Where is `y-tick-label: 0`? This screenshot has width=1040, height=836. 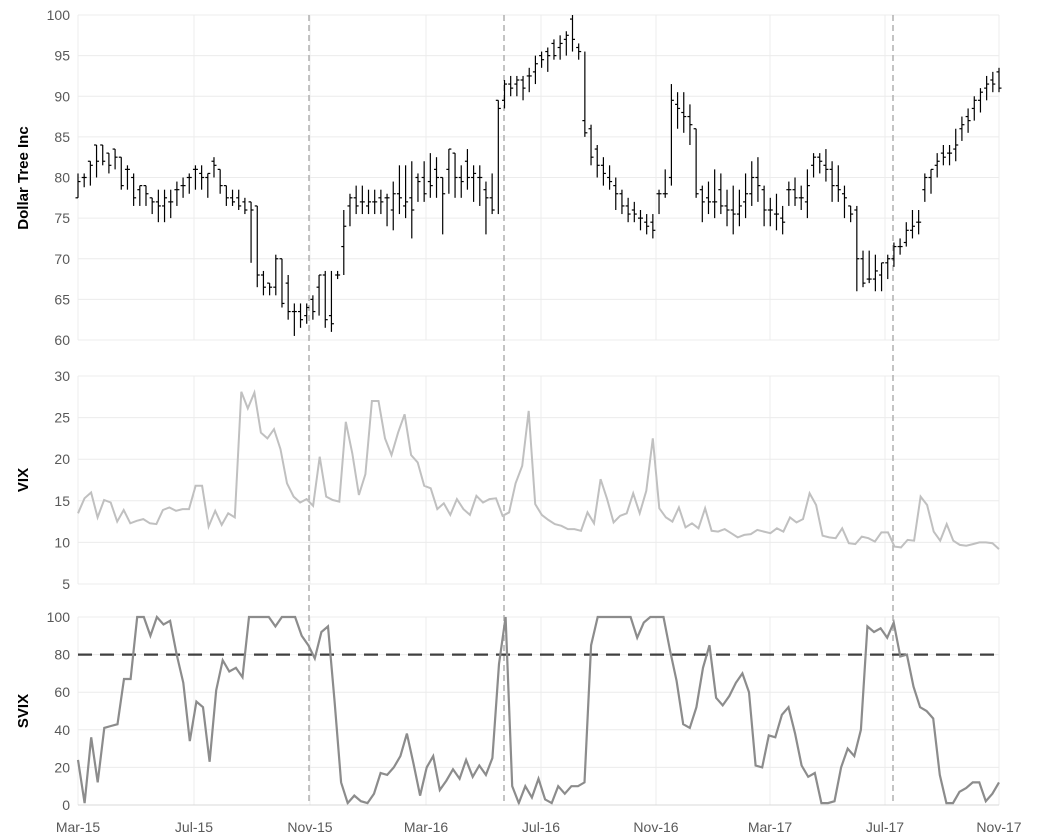
y-tick-label: 0 is located at coordinates (66, 805).